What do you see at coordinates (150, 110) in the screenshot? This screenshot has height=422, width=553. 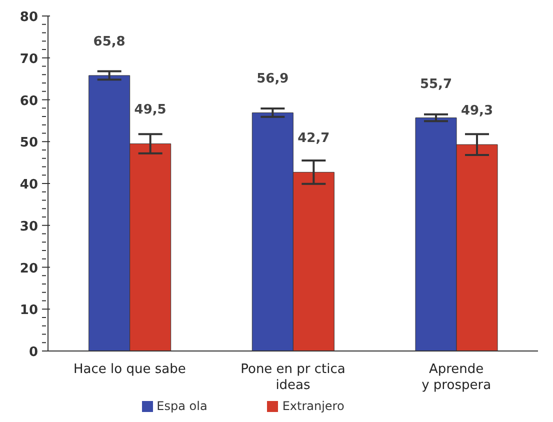 I see `data-label: 49,5` at bounding box center [150, 110].